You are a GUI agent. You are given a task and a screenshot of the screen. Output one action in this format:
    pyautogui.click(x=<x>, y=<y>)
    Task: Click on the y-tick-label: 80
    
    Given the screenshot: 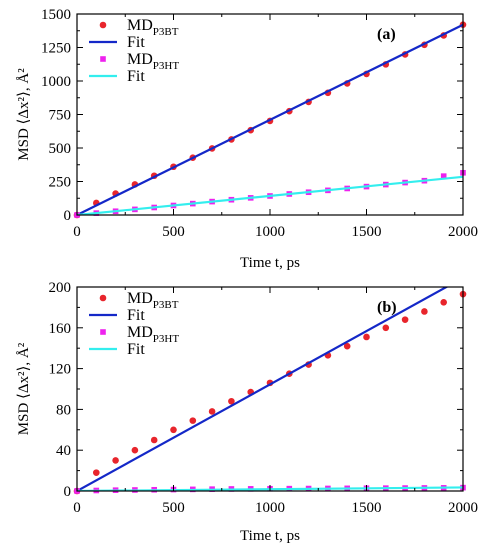 What is the action you would take?
    pyautogui.click(x=63, y=410)
    